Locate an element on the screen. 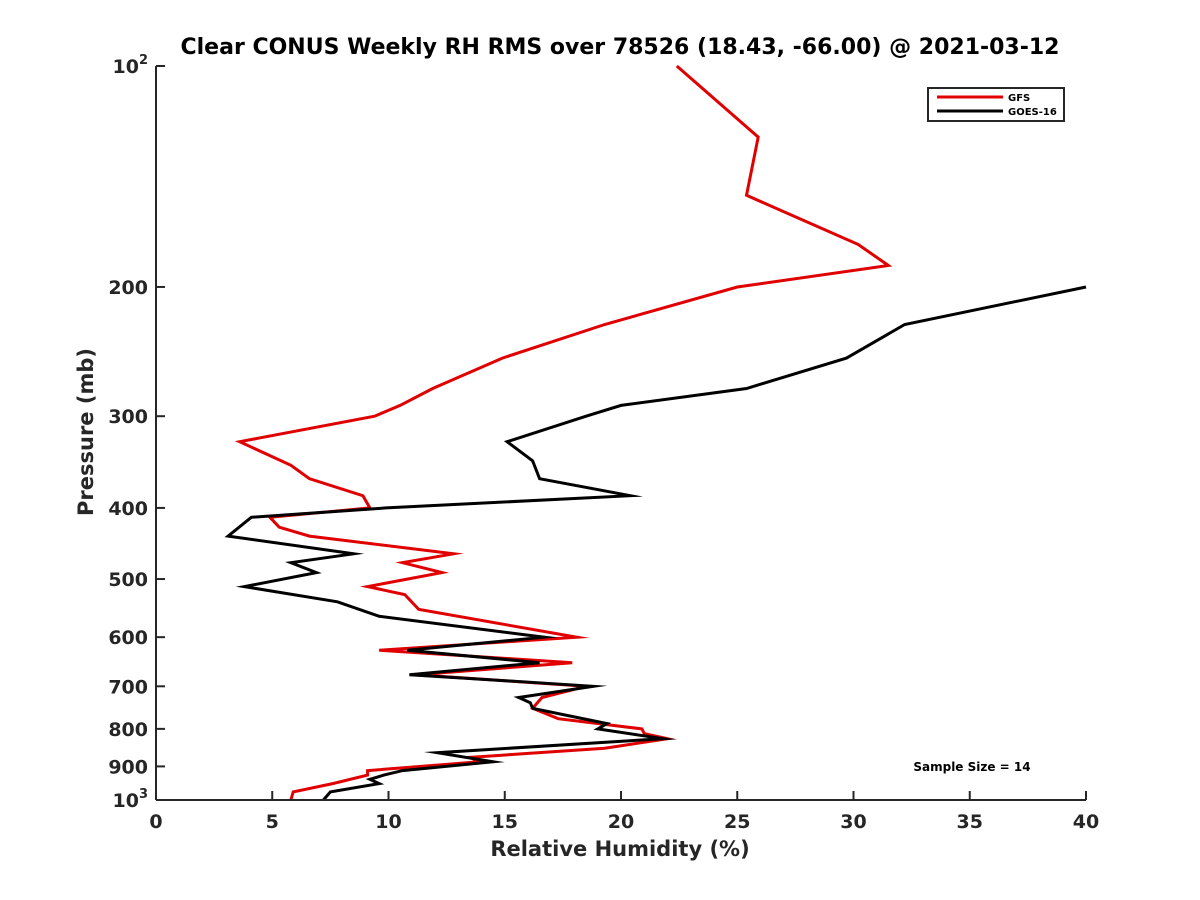 This screenshot has height=900, width=1200. y-tick-label: 800 is located at coordinates (128, 730).